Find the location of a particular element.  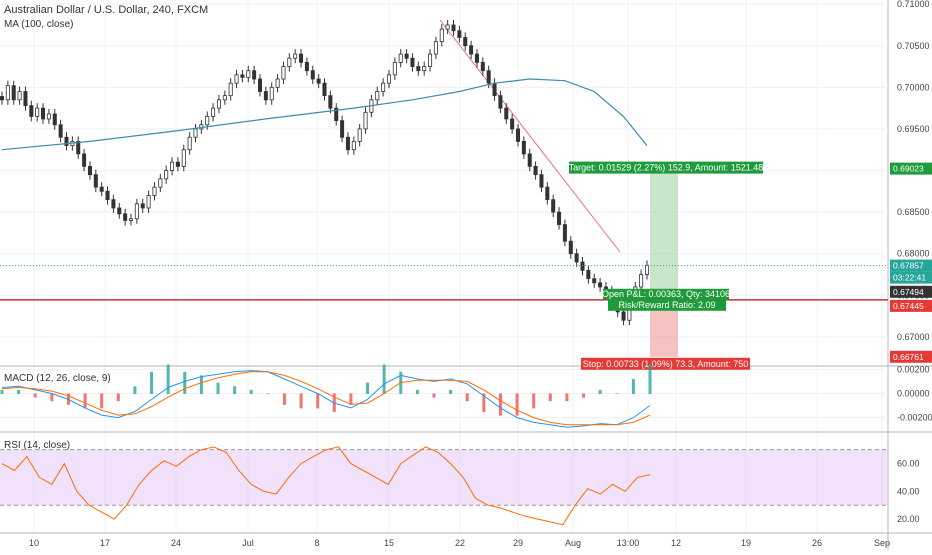

price-tag: 0.67857 is located at coordinates (908, 266).